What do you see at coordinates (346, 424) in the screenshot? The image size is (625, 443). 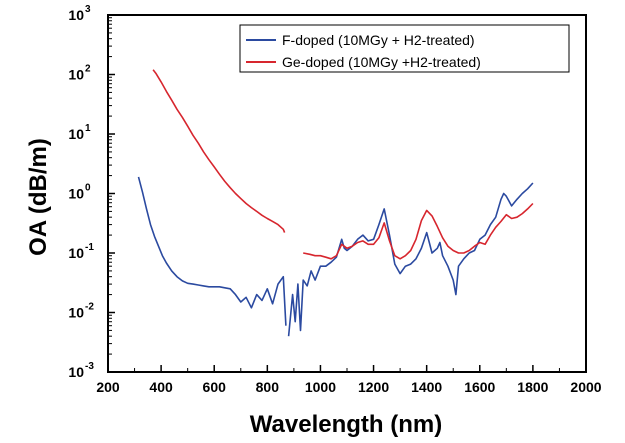 I see `x-axis-title: Wavelength (nm)` at bounding box center [346, 424].